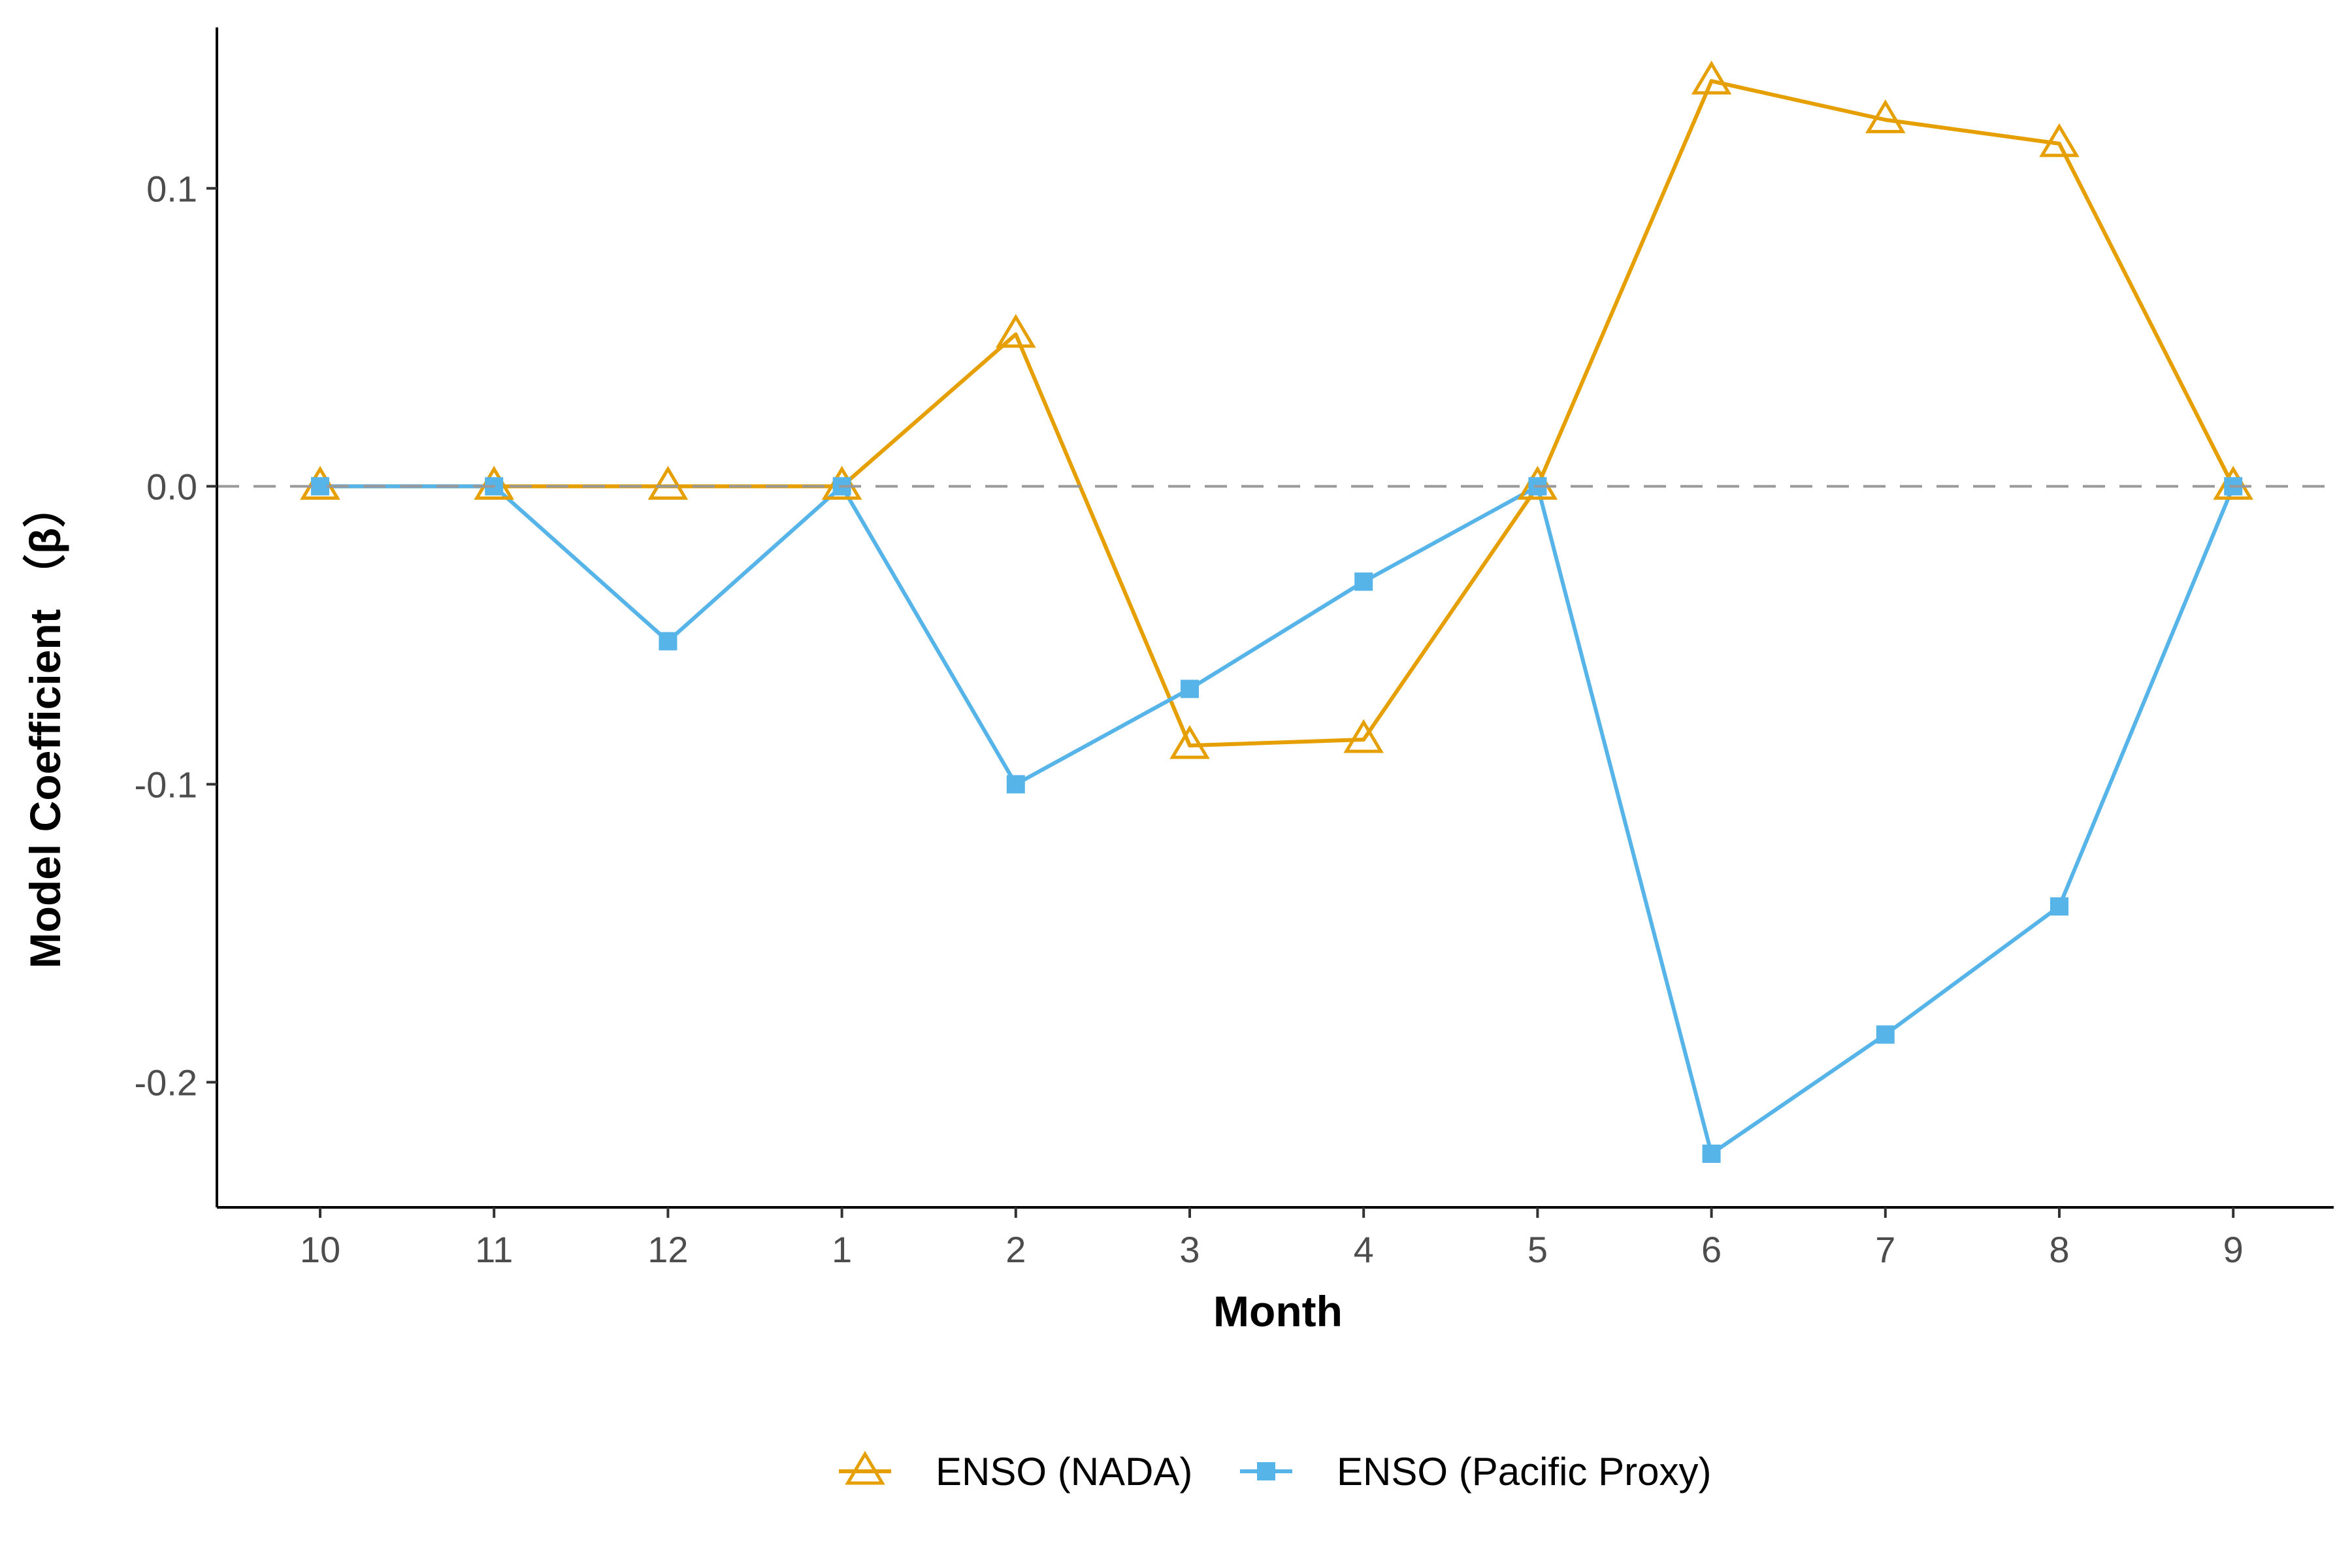  I want to click on x-tick-label: 9, so click(2233, 1249).